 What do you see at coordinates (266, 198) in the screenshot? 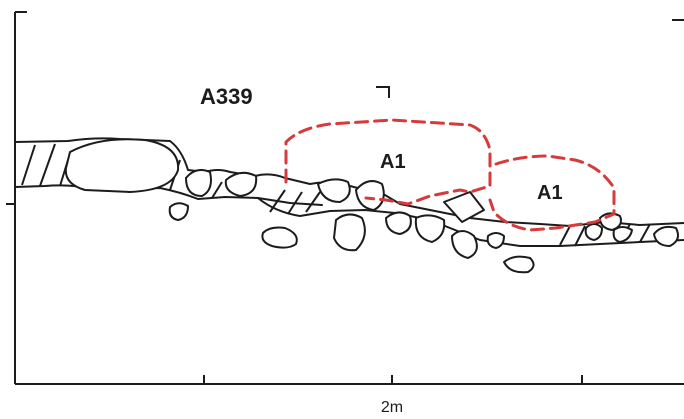
I see `hatching-middle` at bounding box center [266, 198].